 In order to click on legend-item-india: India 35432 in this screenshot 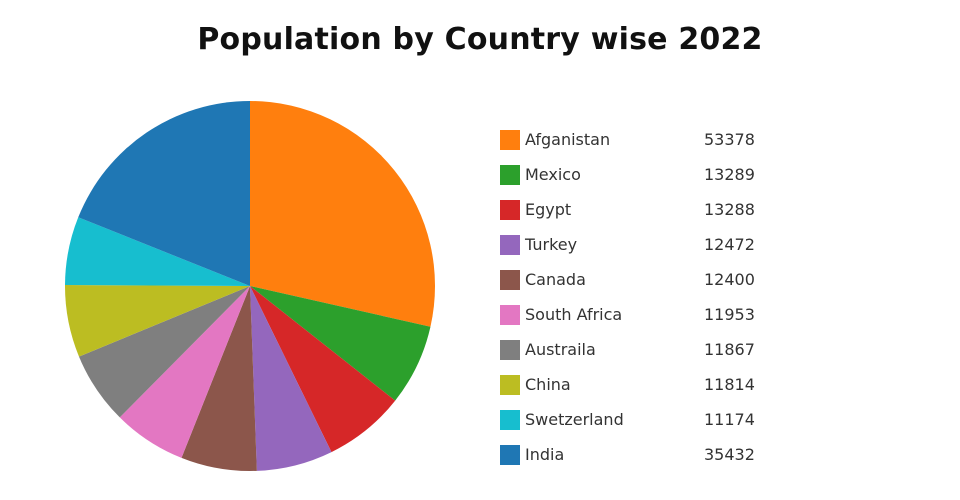, I will do `click(630, 462)`.